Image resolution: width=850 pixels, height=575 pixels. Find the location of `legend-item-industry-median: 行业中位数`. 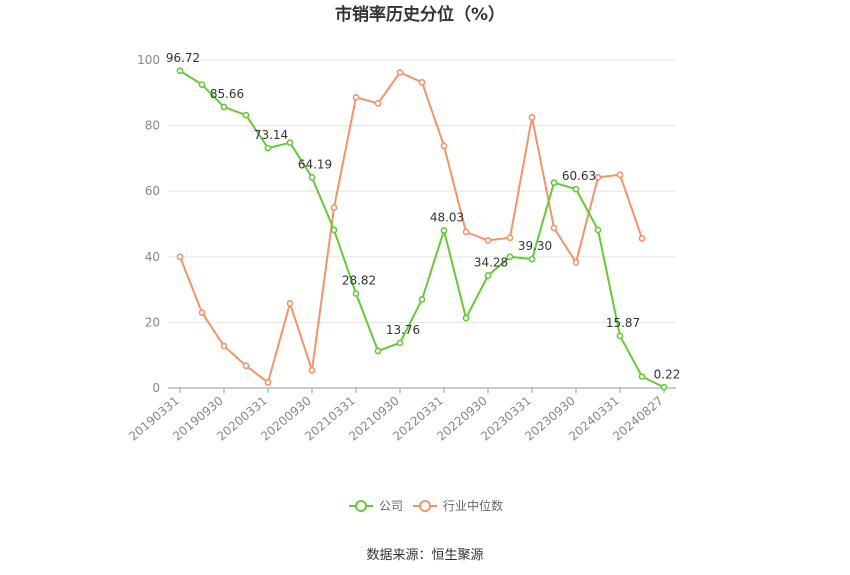

legend-item-industry-median: 行业中位数 is located at coordinates (458, 505).